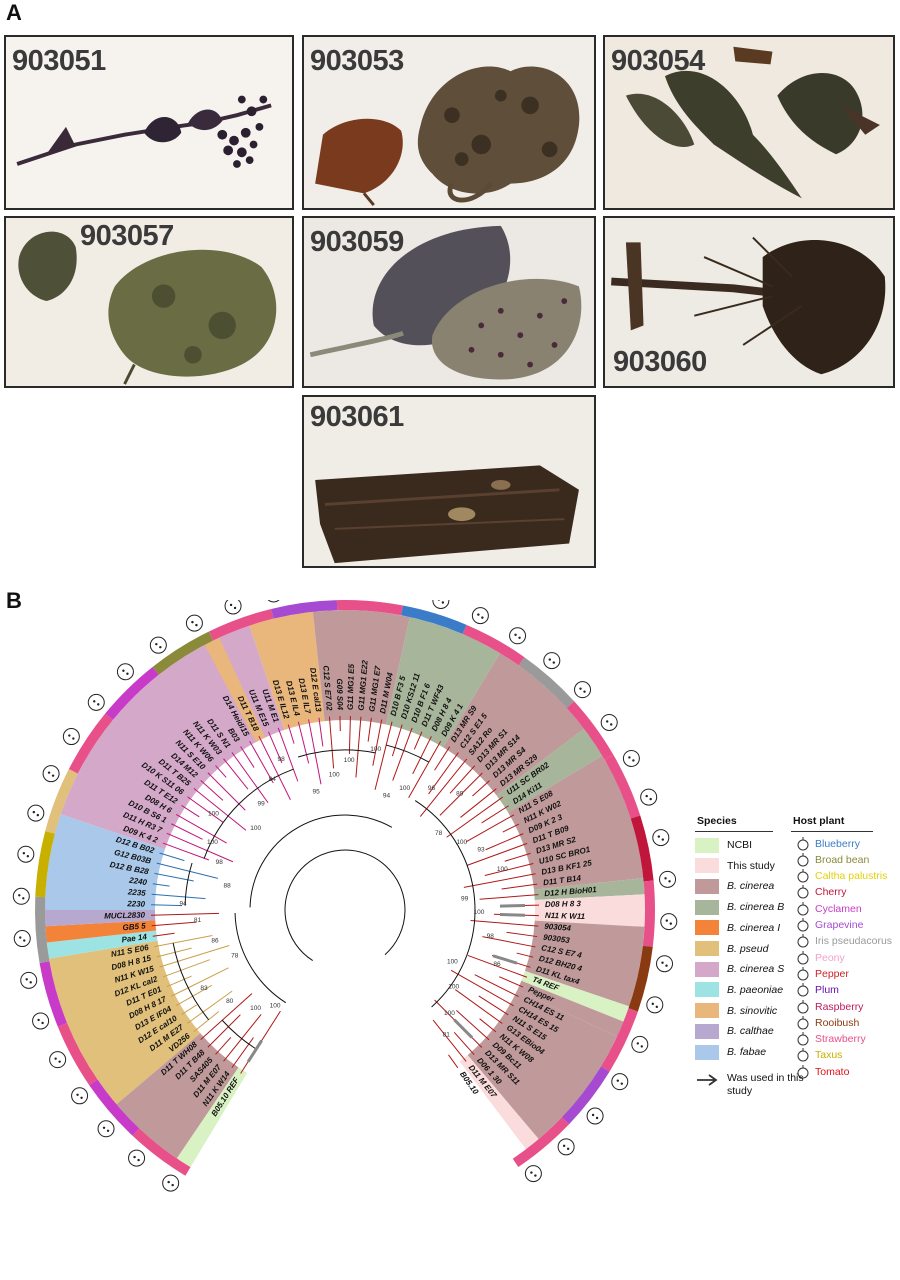  I want to click on species-legend-item: B. cinerea B, so click(739, 907).